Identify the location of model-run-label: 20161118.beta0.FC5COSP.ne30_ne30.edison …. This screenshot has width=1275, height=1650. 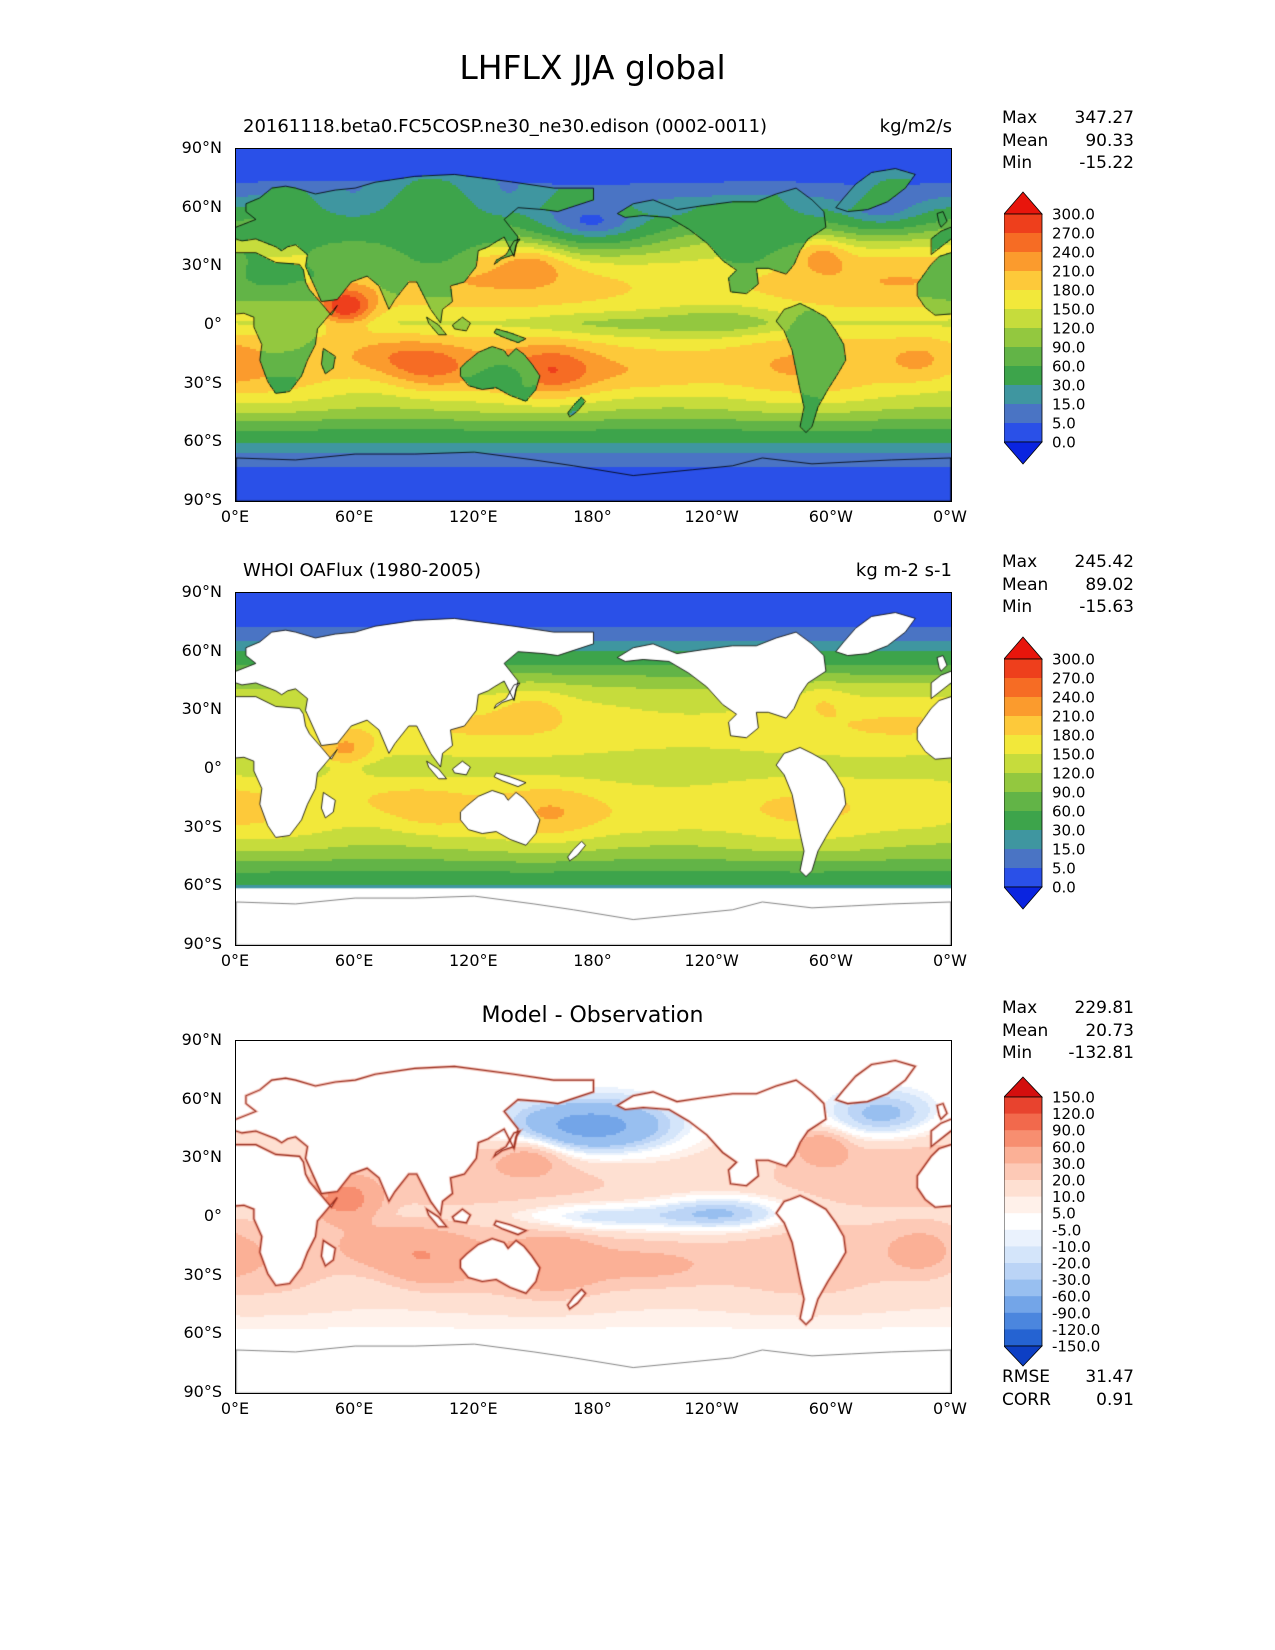
(505, 126).